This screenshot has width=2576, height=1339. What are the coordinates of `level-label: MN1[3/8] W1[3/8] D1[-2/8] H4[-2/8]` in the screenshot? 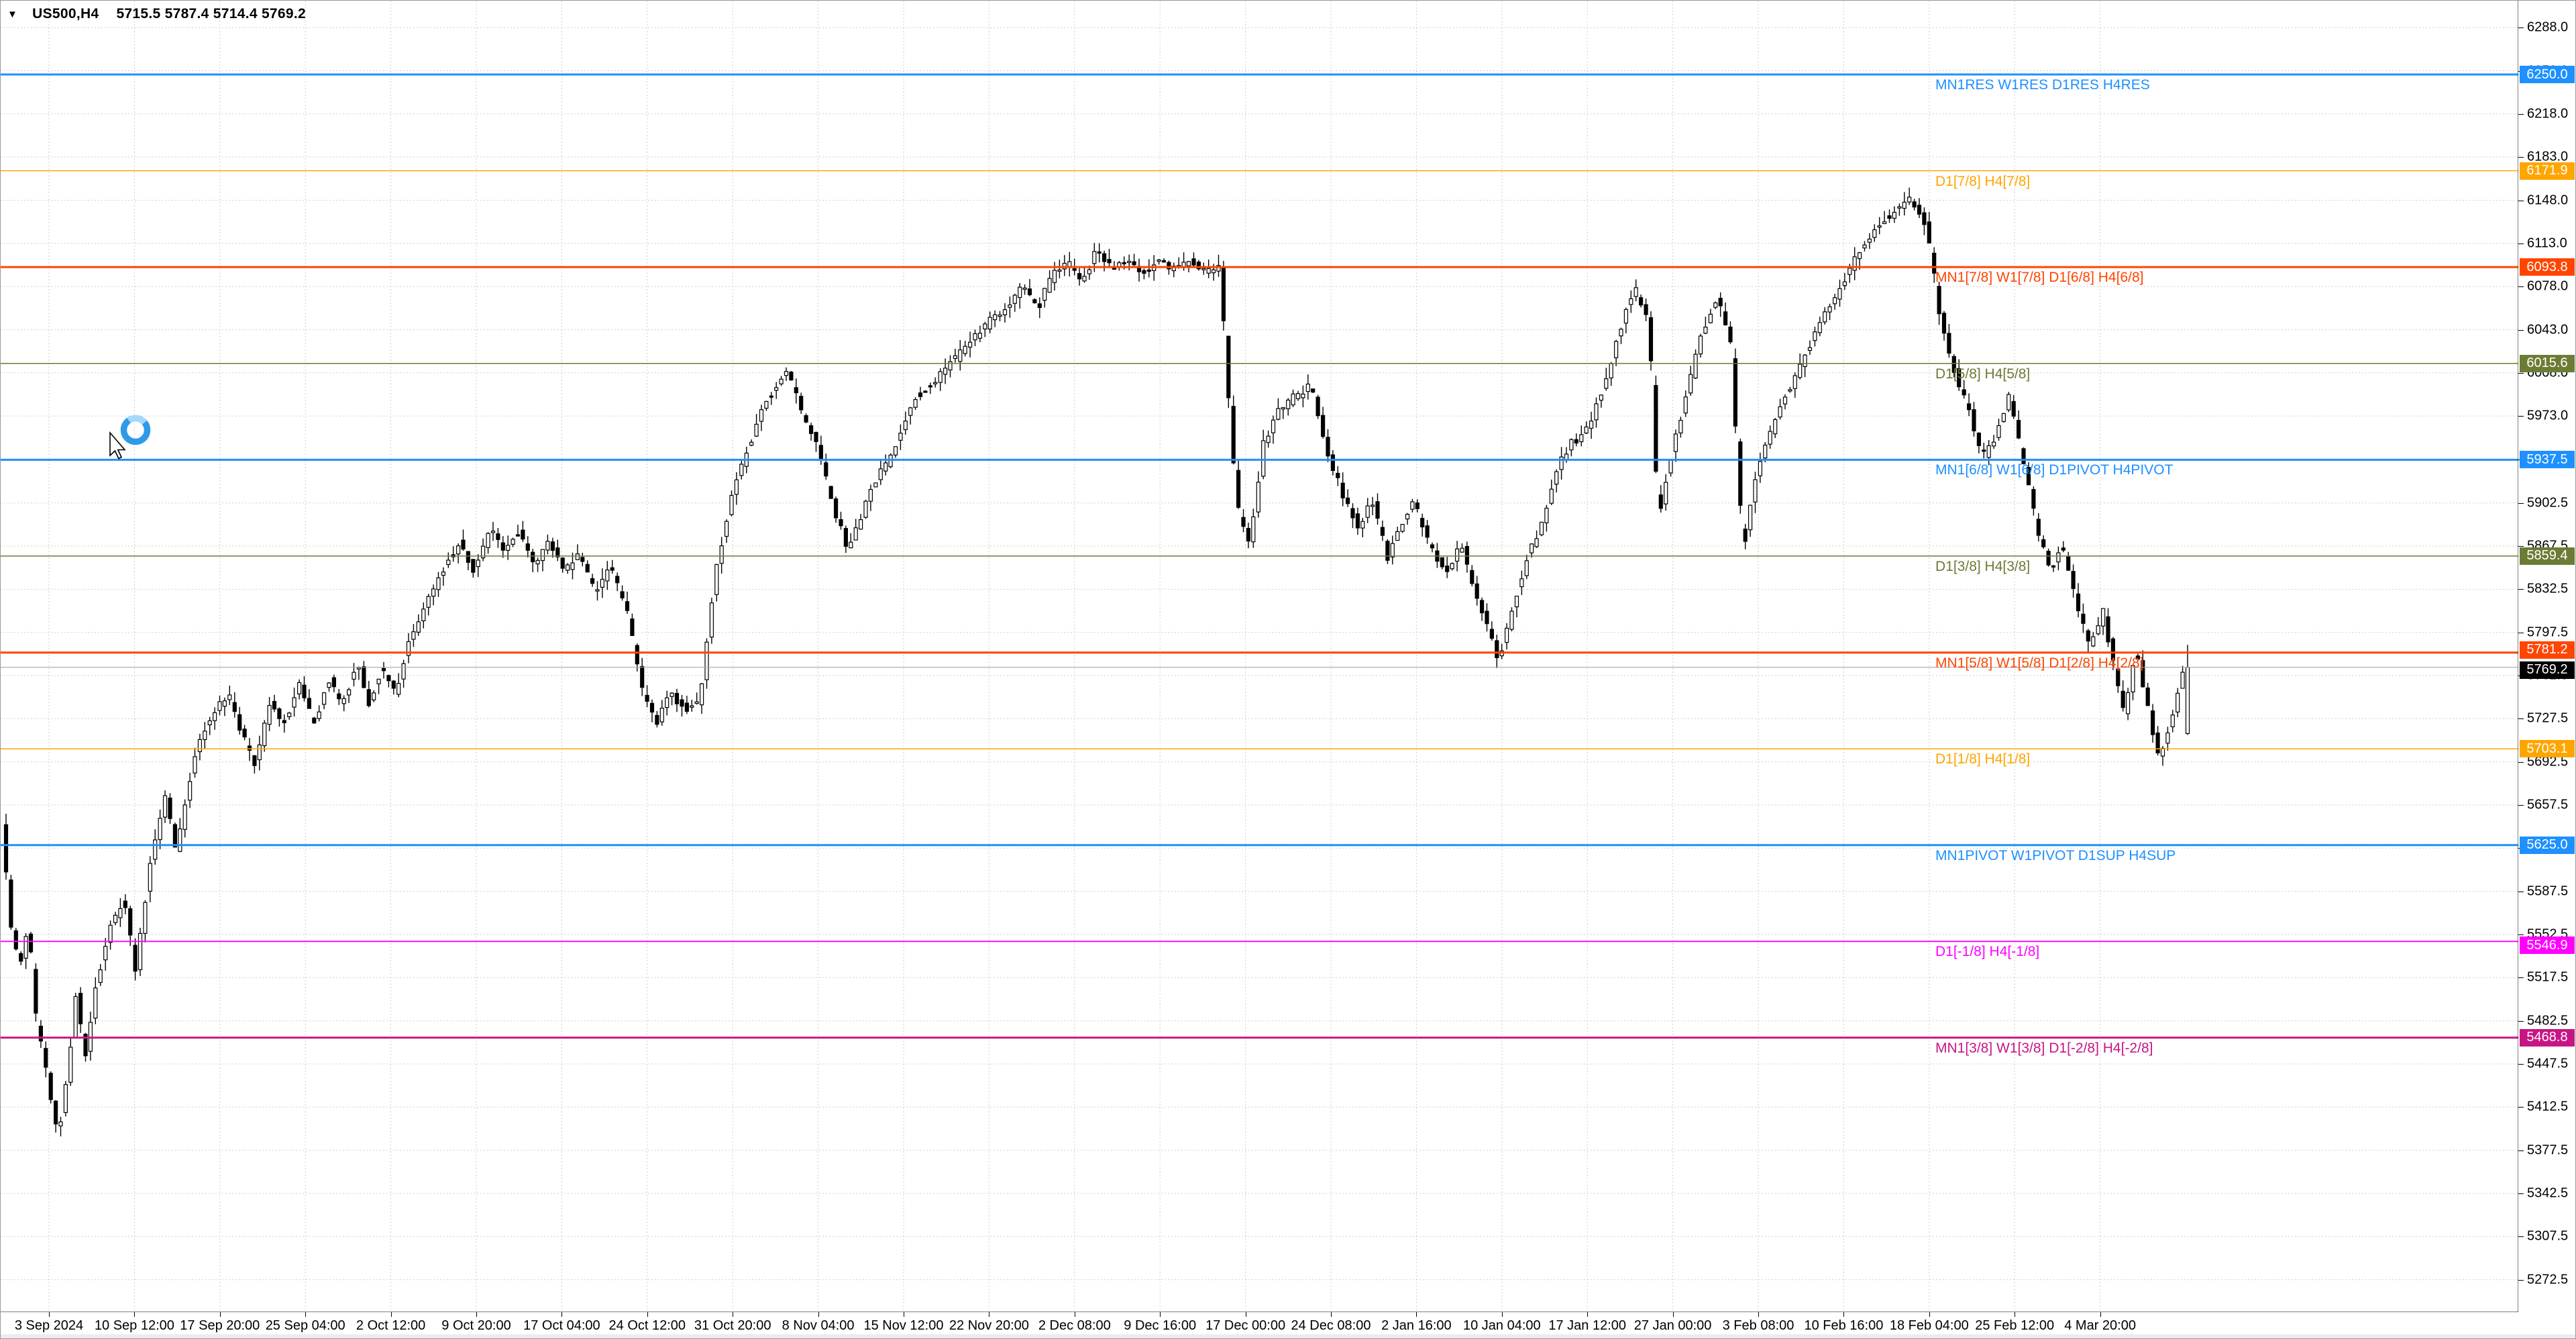 It's located at (2044, 1048).